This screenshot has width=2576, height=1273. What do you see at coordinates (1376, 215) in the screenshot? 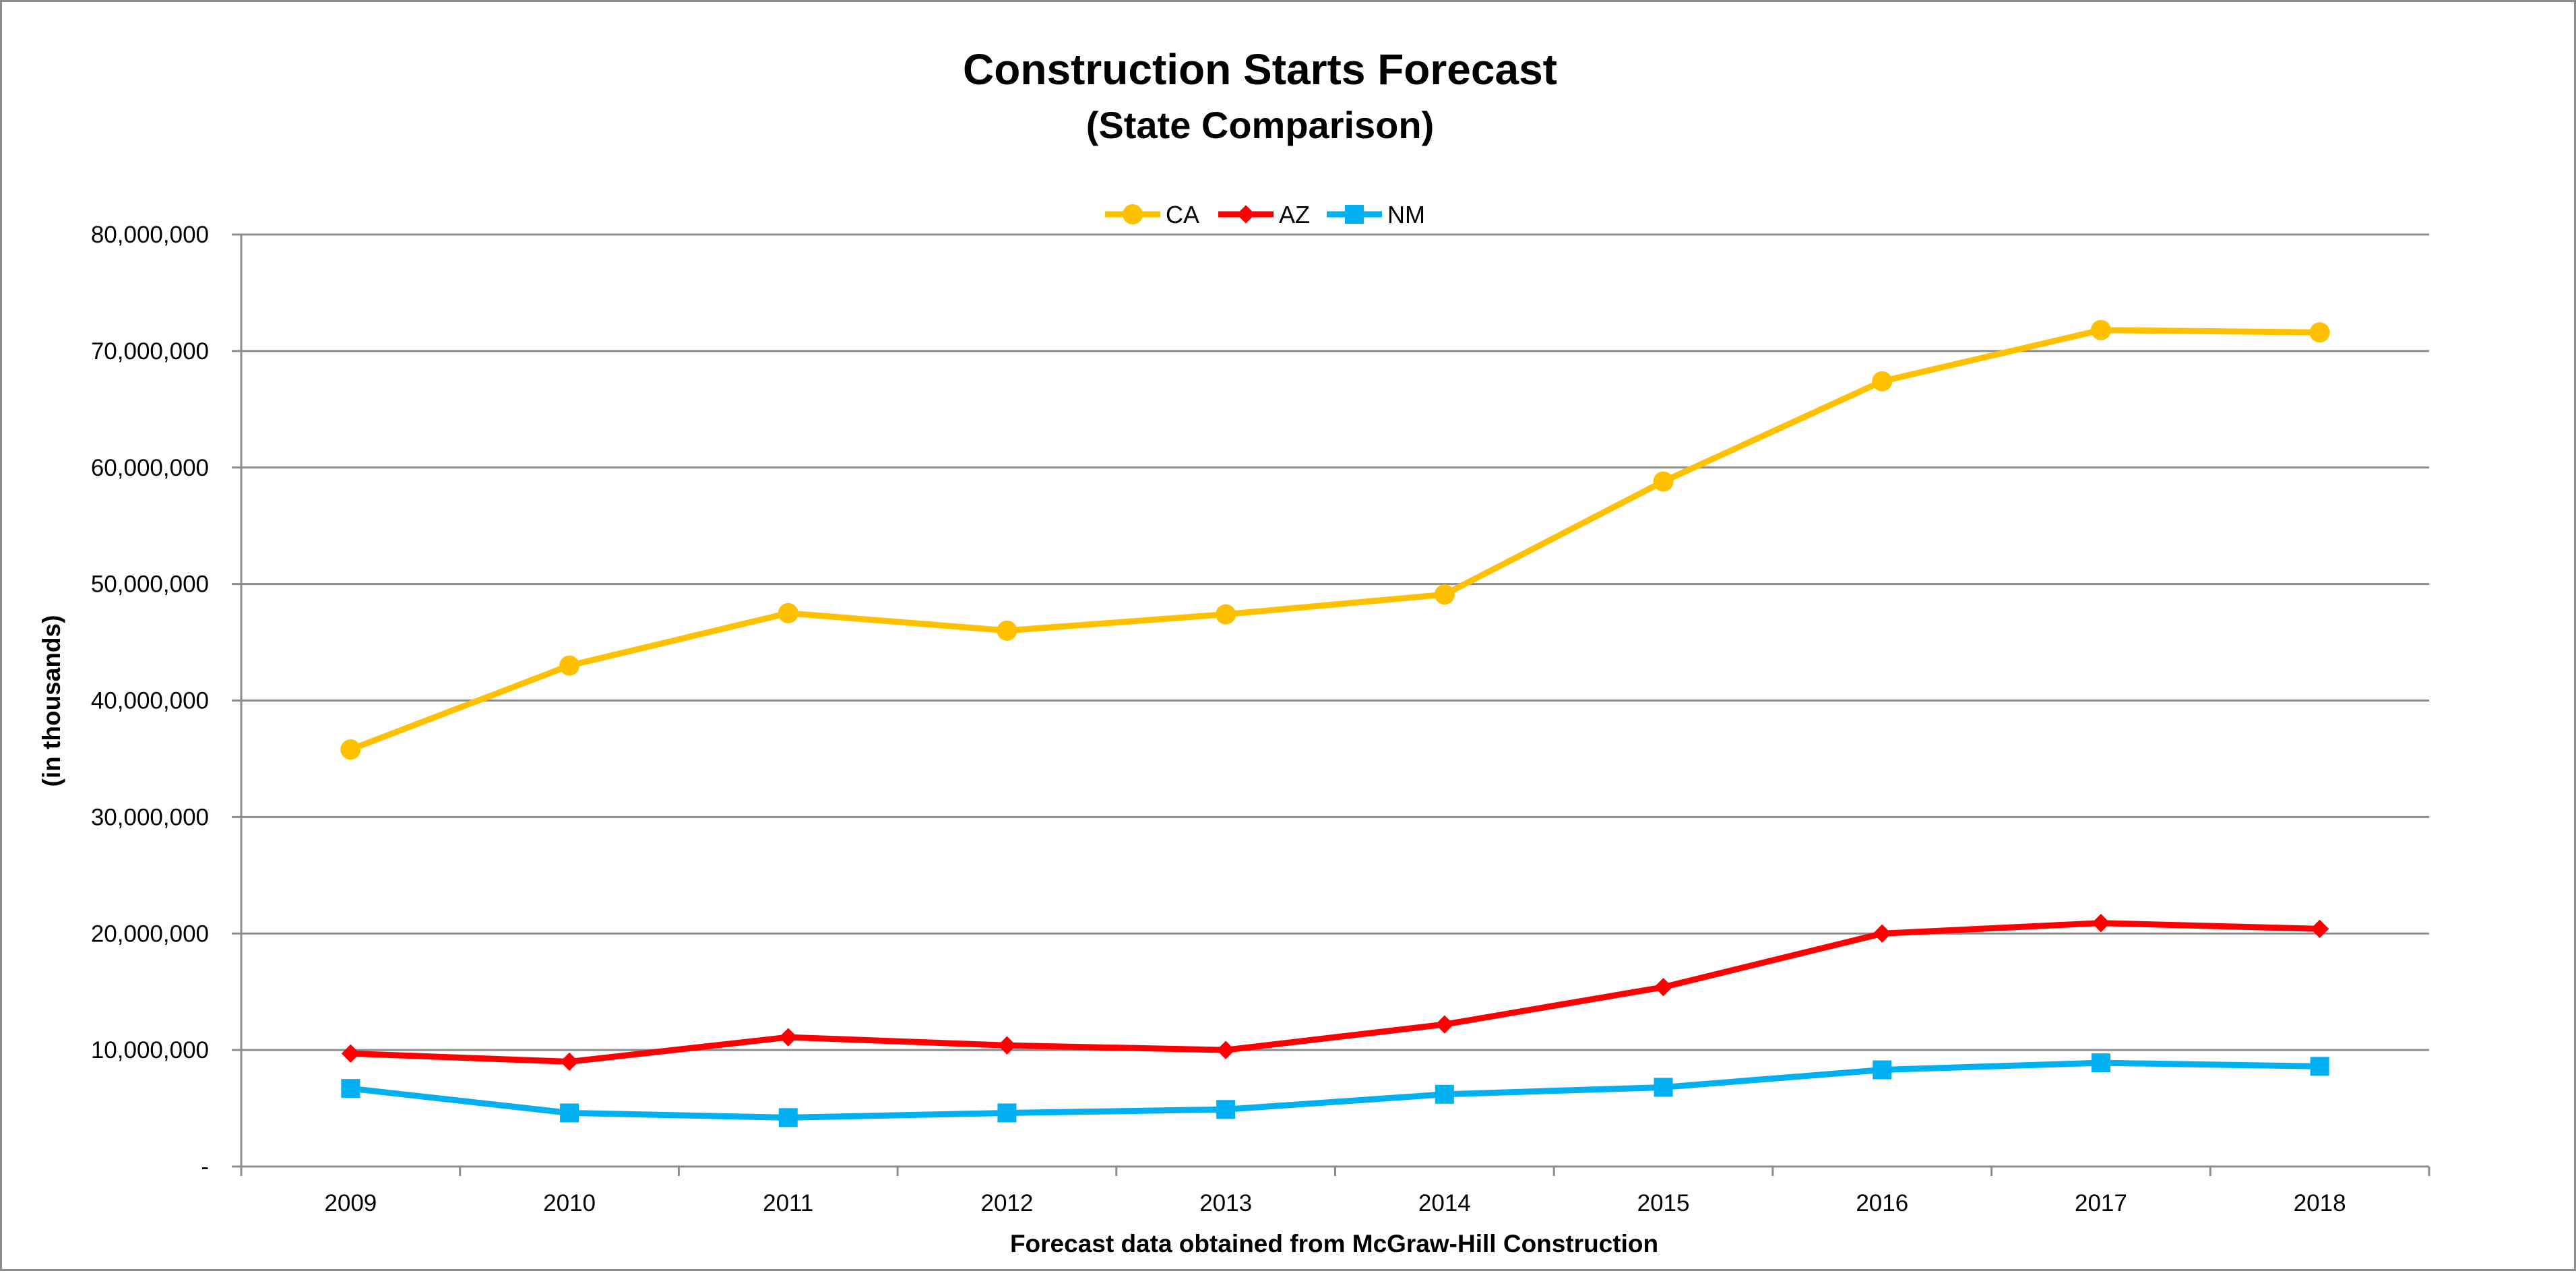
I see `legend-item-nm: NM` at bounding box center [1376, 215].